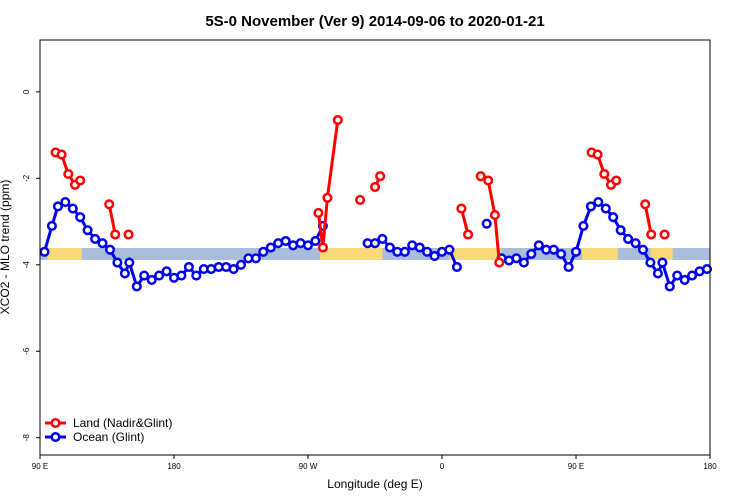 The height and width of the screenshot is (500, 750). What do you see at coordinates (26, 178) in the screenshot?
I see `y-tick-label: -2` at bounding box center [26, 178].